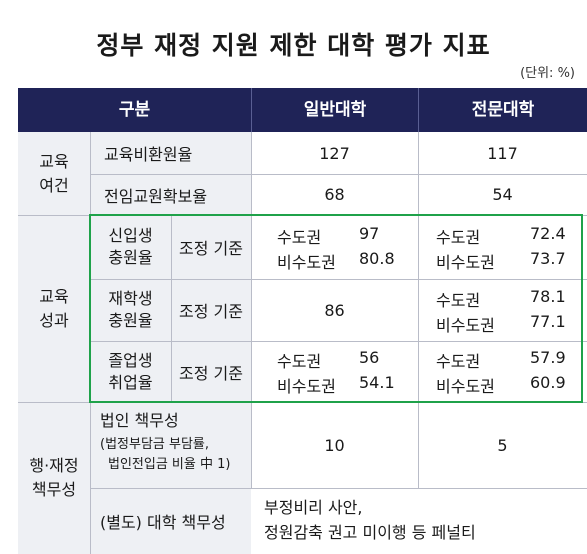  I want to click on value-college: 54, so click(502, 194).